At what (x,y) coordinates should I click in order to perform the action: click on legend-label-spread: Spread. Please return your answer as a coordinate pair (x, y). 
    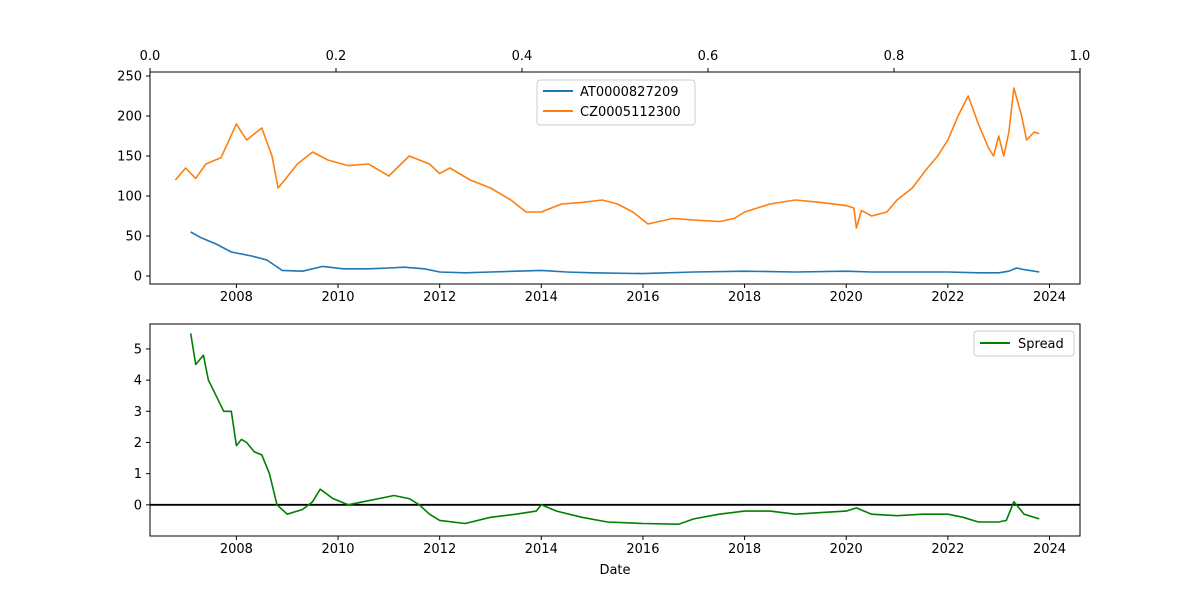
    Looking at the image, I should click on (1041, 344).